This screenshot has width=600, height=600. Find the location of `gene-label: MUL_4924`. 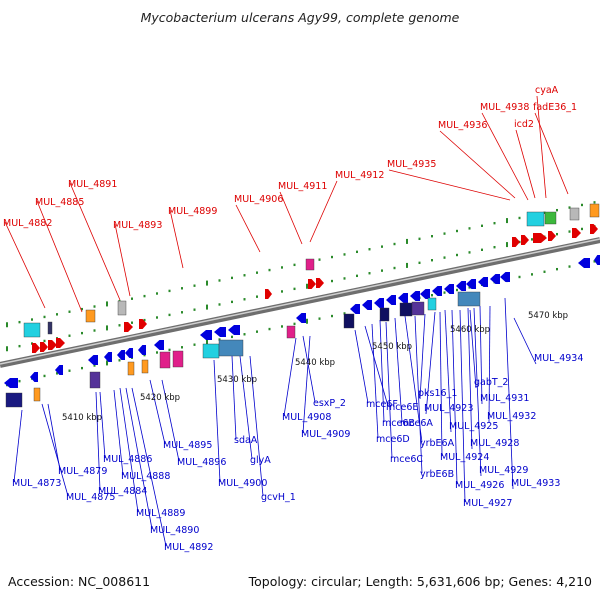

gene-label: MUL_4924 is located at coordinates (464, 457).